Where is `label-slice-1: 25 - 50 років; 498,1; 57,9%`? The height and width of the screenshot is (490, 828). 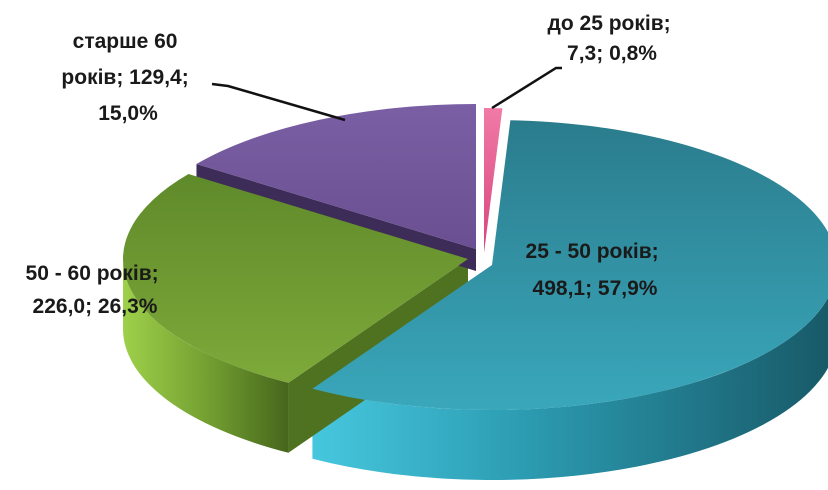
label-slice-1: 25 - 50 років; 498,1; 57,9% is located at coordinates (595, 270).